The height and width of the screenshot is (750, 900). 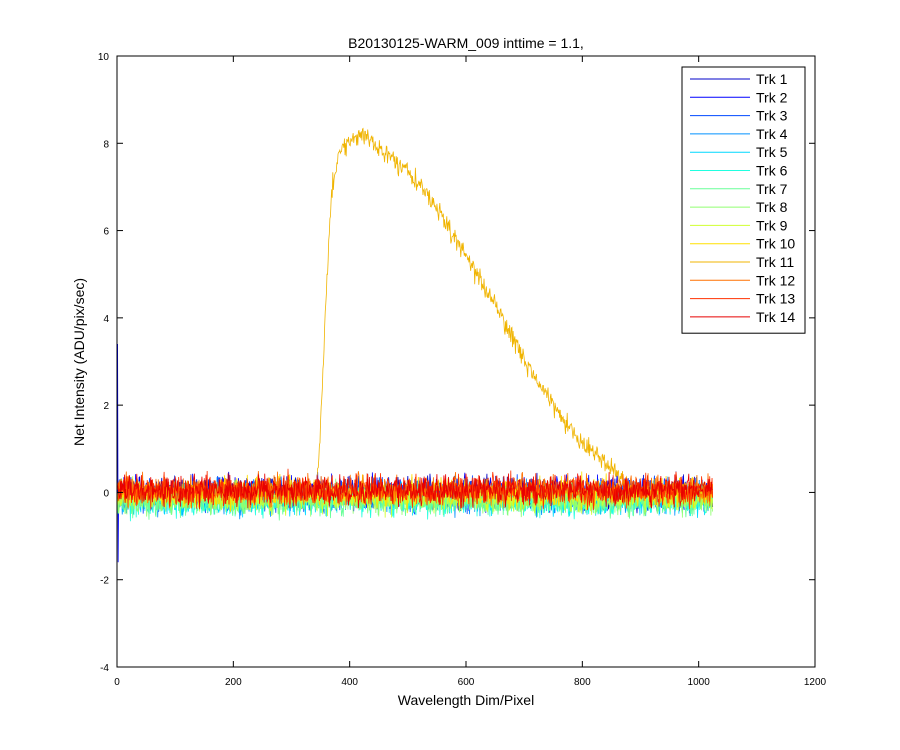 I want to click on y-tick-label: 8, so click(x=106, y=144).